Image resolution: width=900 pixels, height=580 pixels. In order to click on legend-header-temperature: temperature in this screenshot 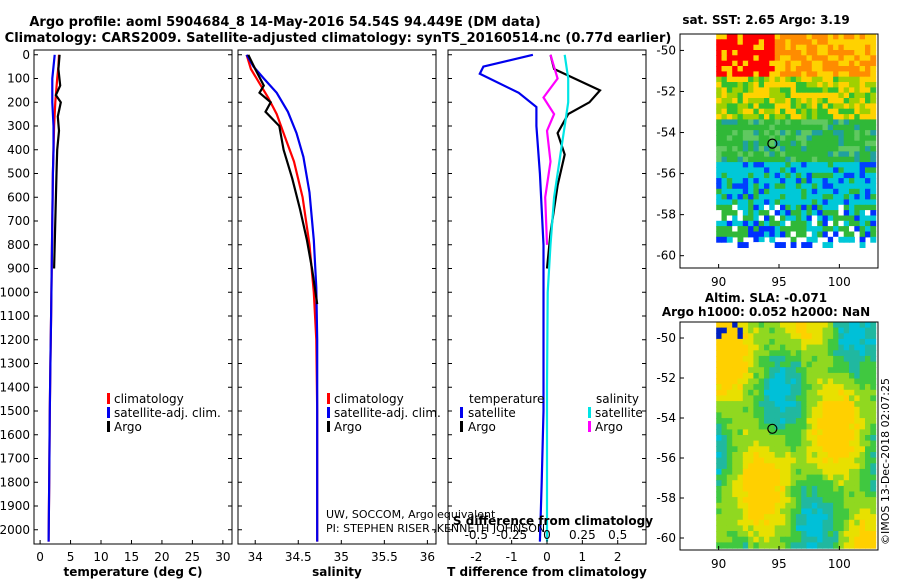, I will do `click(506, 399)`.